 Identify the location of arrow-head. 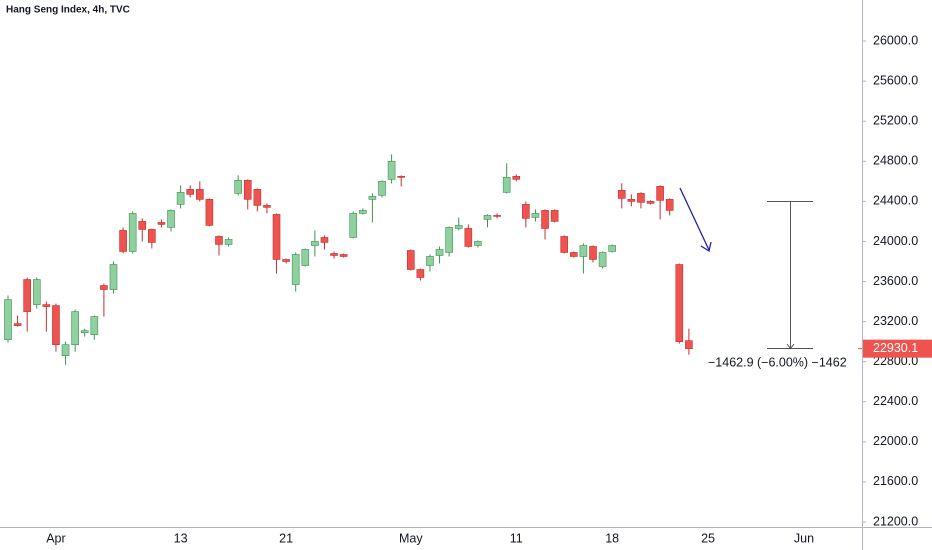
(706, 247).